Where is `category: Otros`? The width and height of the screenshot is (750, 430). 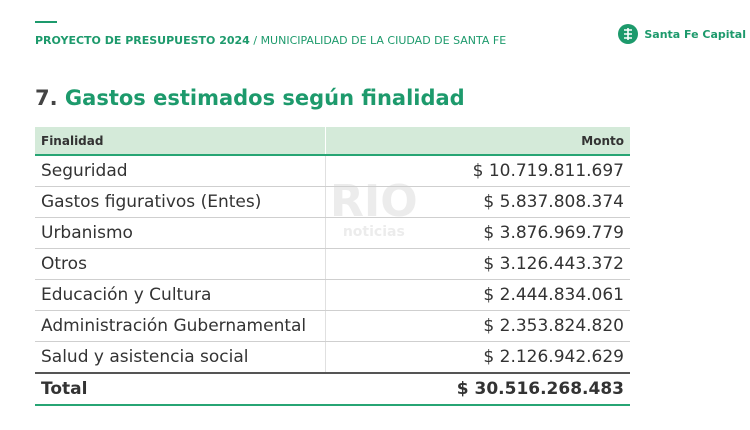 category: Otros is located at coordinates (180, 264).